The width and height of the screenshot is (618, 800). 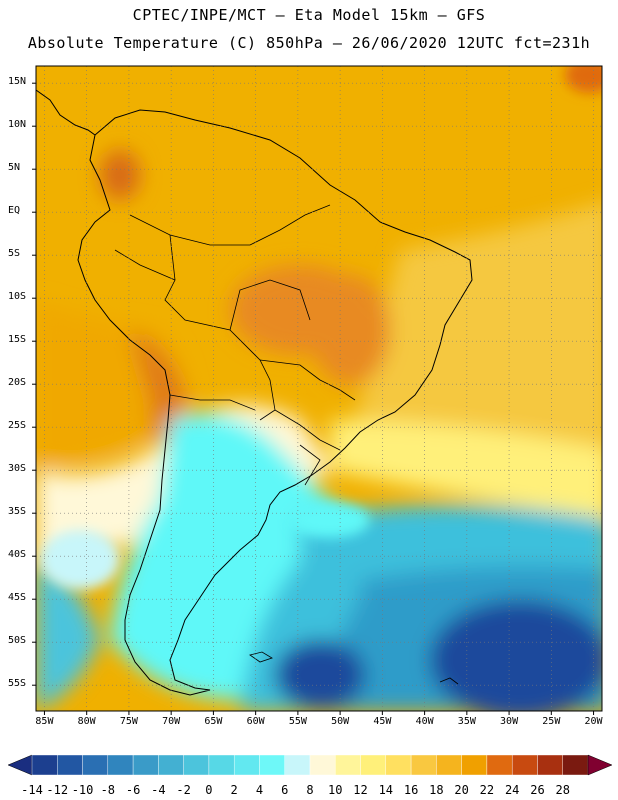 What do you see at coordinates (17, 512) in the screenshot?
I see `lat-label: 35S` at bounding box center [17, 512].